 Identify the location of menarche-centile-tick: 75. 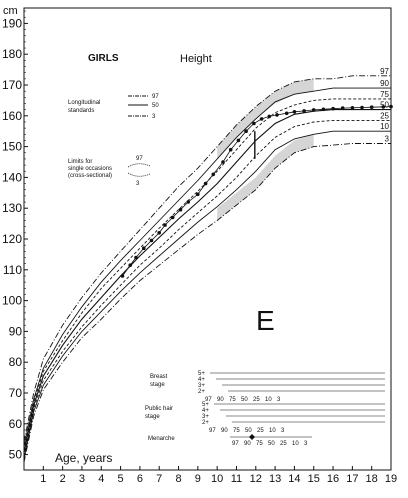
(259, 444).